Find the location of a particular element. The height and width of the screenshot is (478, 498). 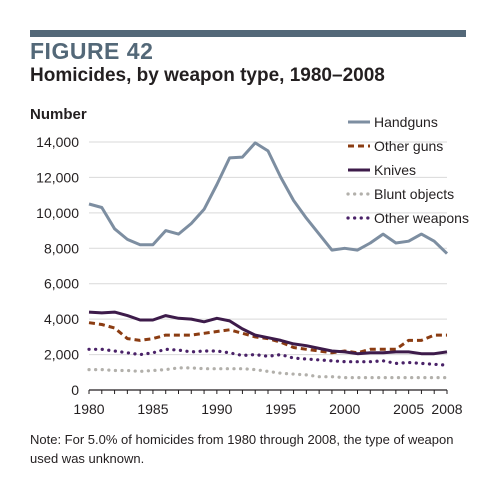

series-line-blunt-objects is located at coordinates (268, 373).